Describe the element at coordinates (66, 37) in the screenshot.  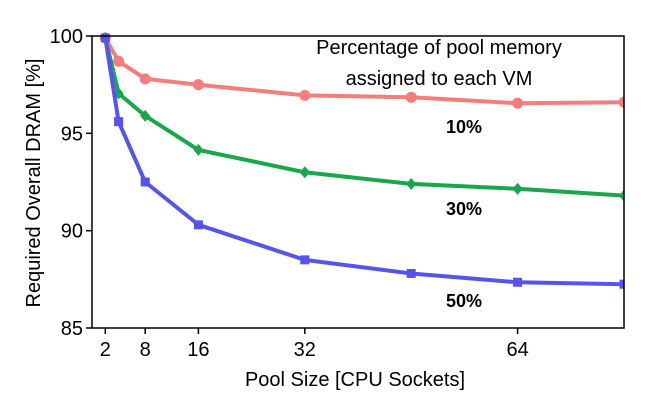
I see `y-tick-label: 100` at that location.